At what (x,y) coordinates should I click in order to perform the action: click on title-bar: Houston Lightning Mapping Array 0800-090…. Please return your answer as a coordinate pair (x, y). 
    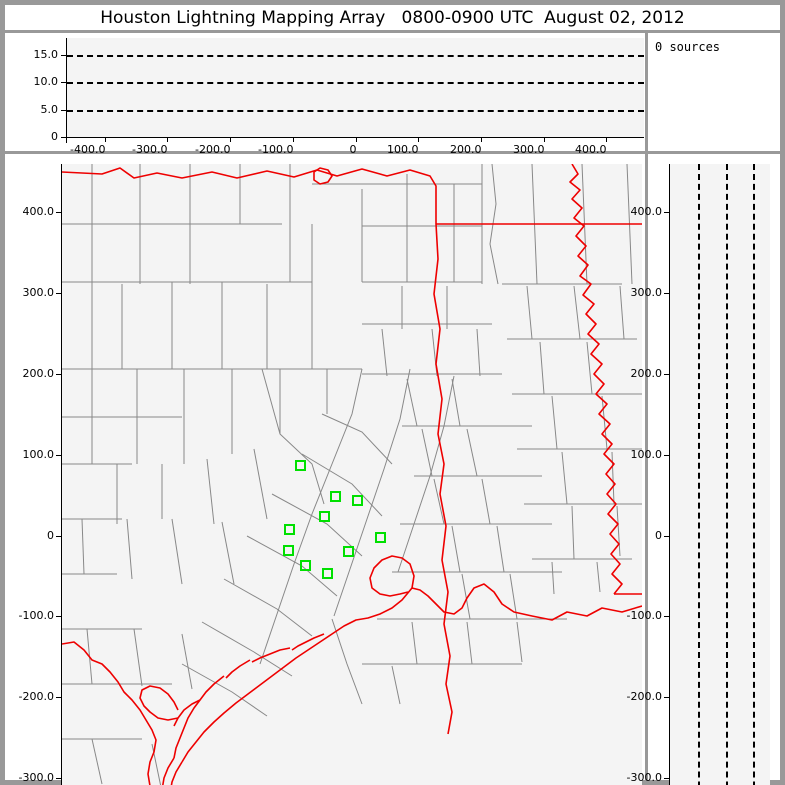
    Looking at the image, I should click on (392, 17).